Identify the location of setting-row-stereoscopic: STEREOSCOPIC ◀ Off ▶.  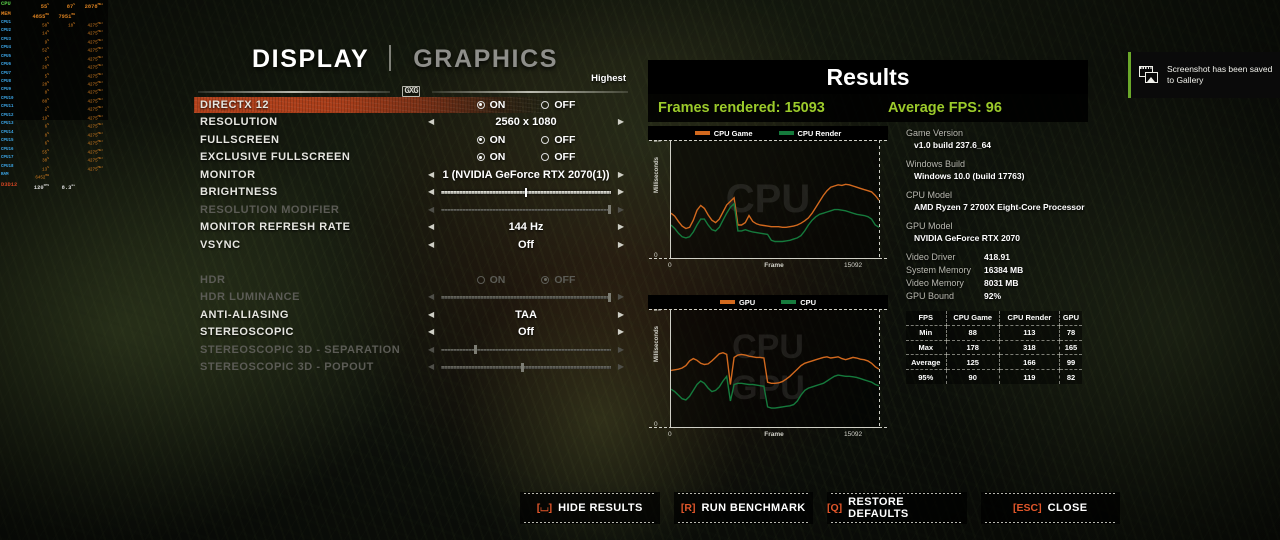
(410, 333).